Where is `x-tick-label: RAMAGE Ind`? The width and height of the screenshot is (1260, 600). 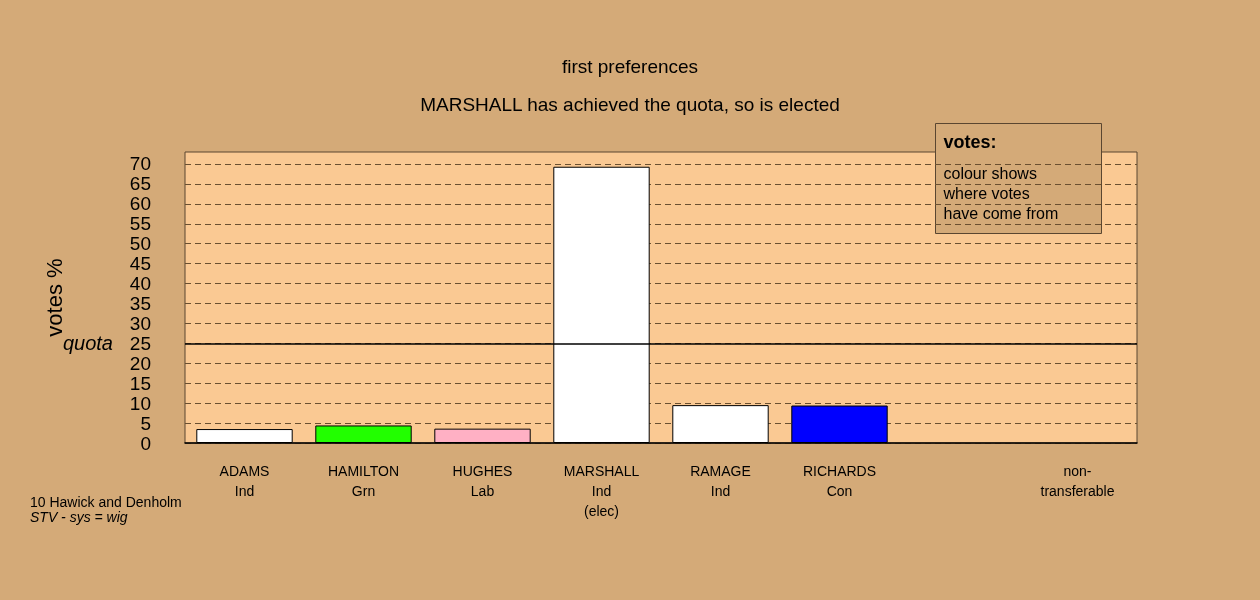 x-tick-label: RAMAGE Ind is located at coordinates (720, 481).